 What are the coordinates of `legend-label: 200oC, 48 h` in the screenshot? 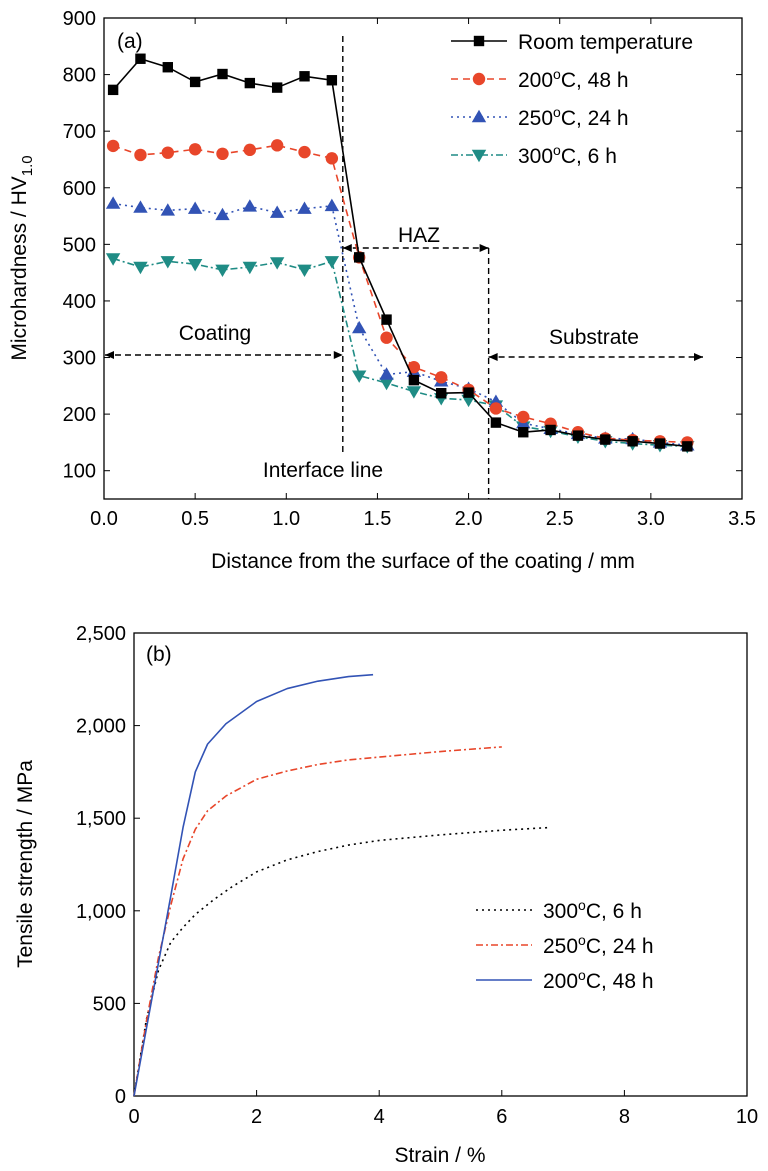 It's located at (598, 980).